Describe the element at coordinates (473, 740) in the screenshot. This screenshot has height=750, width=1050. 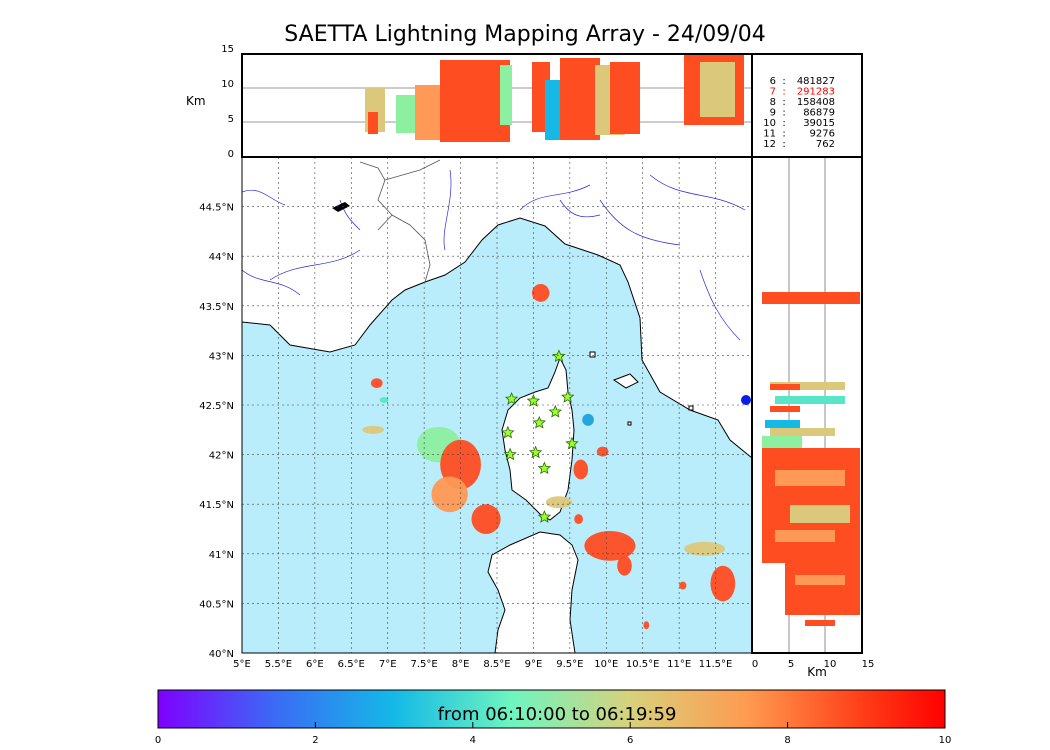
I see `colorbar-tick-label: 4` at that location.